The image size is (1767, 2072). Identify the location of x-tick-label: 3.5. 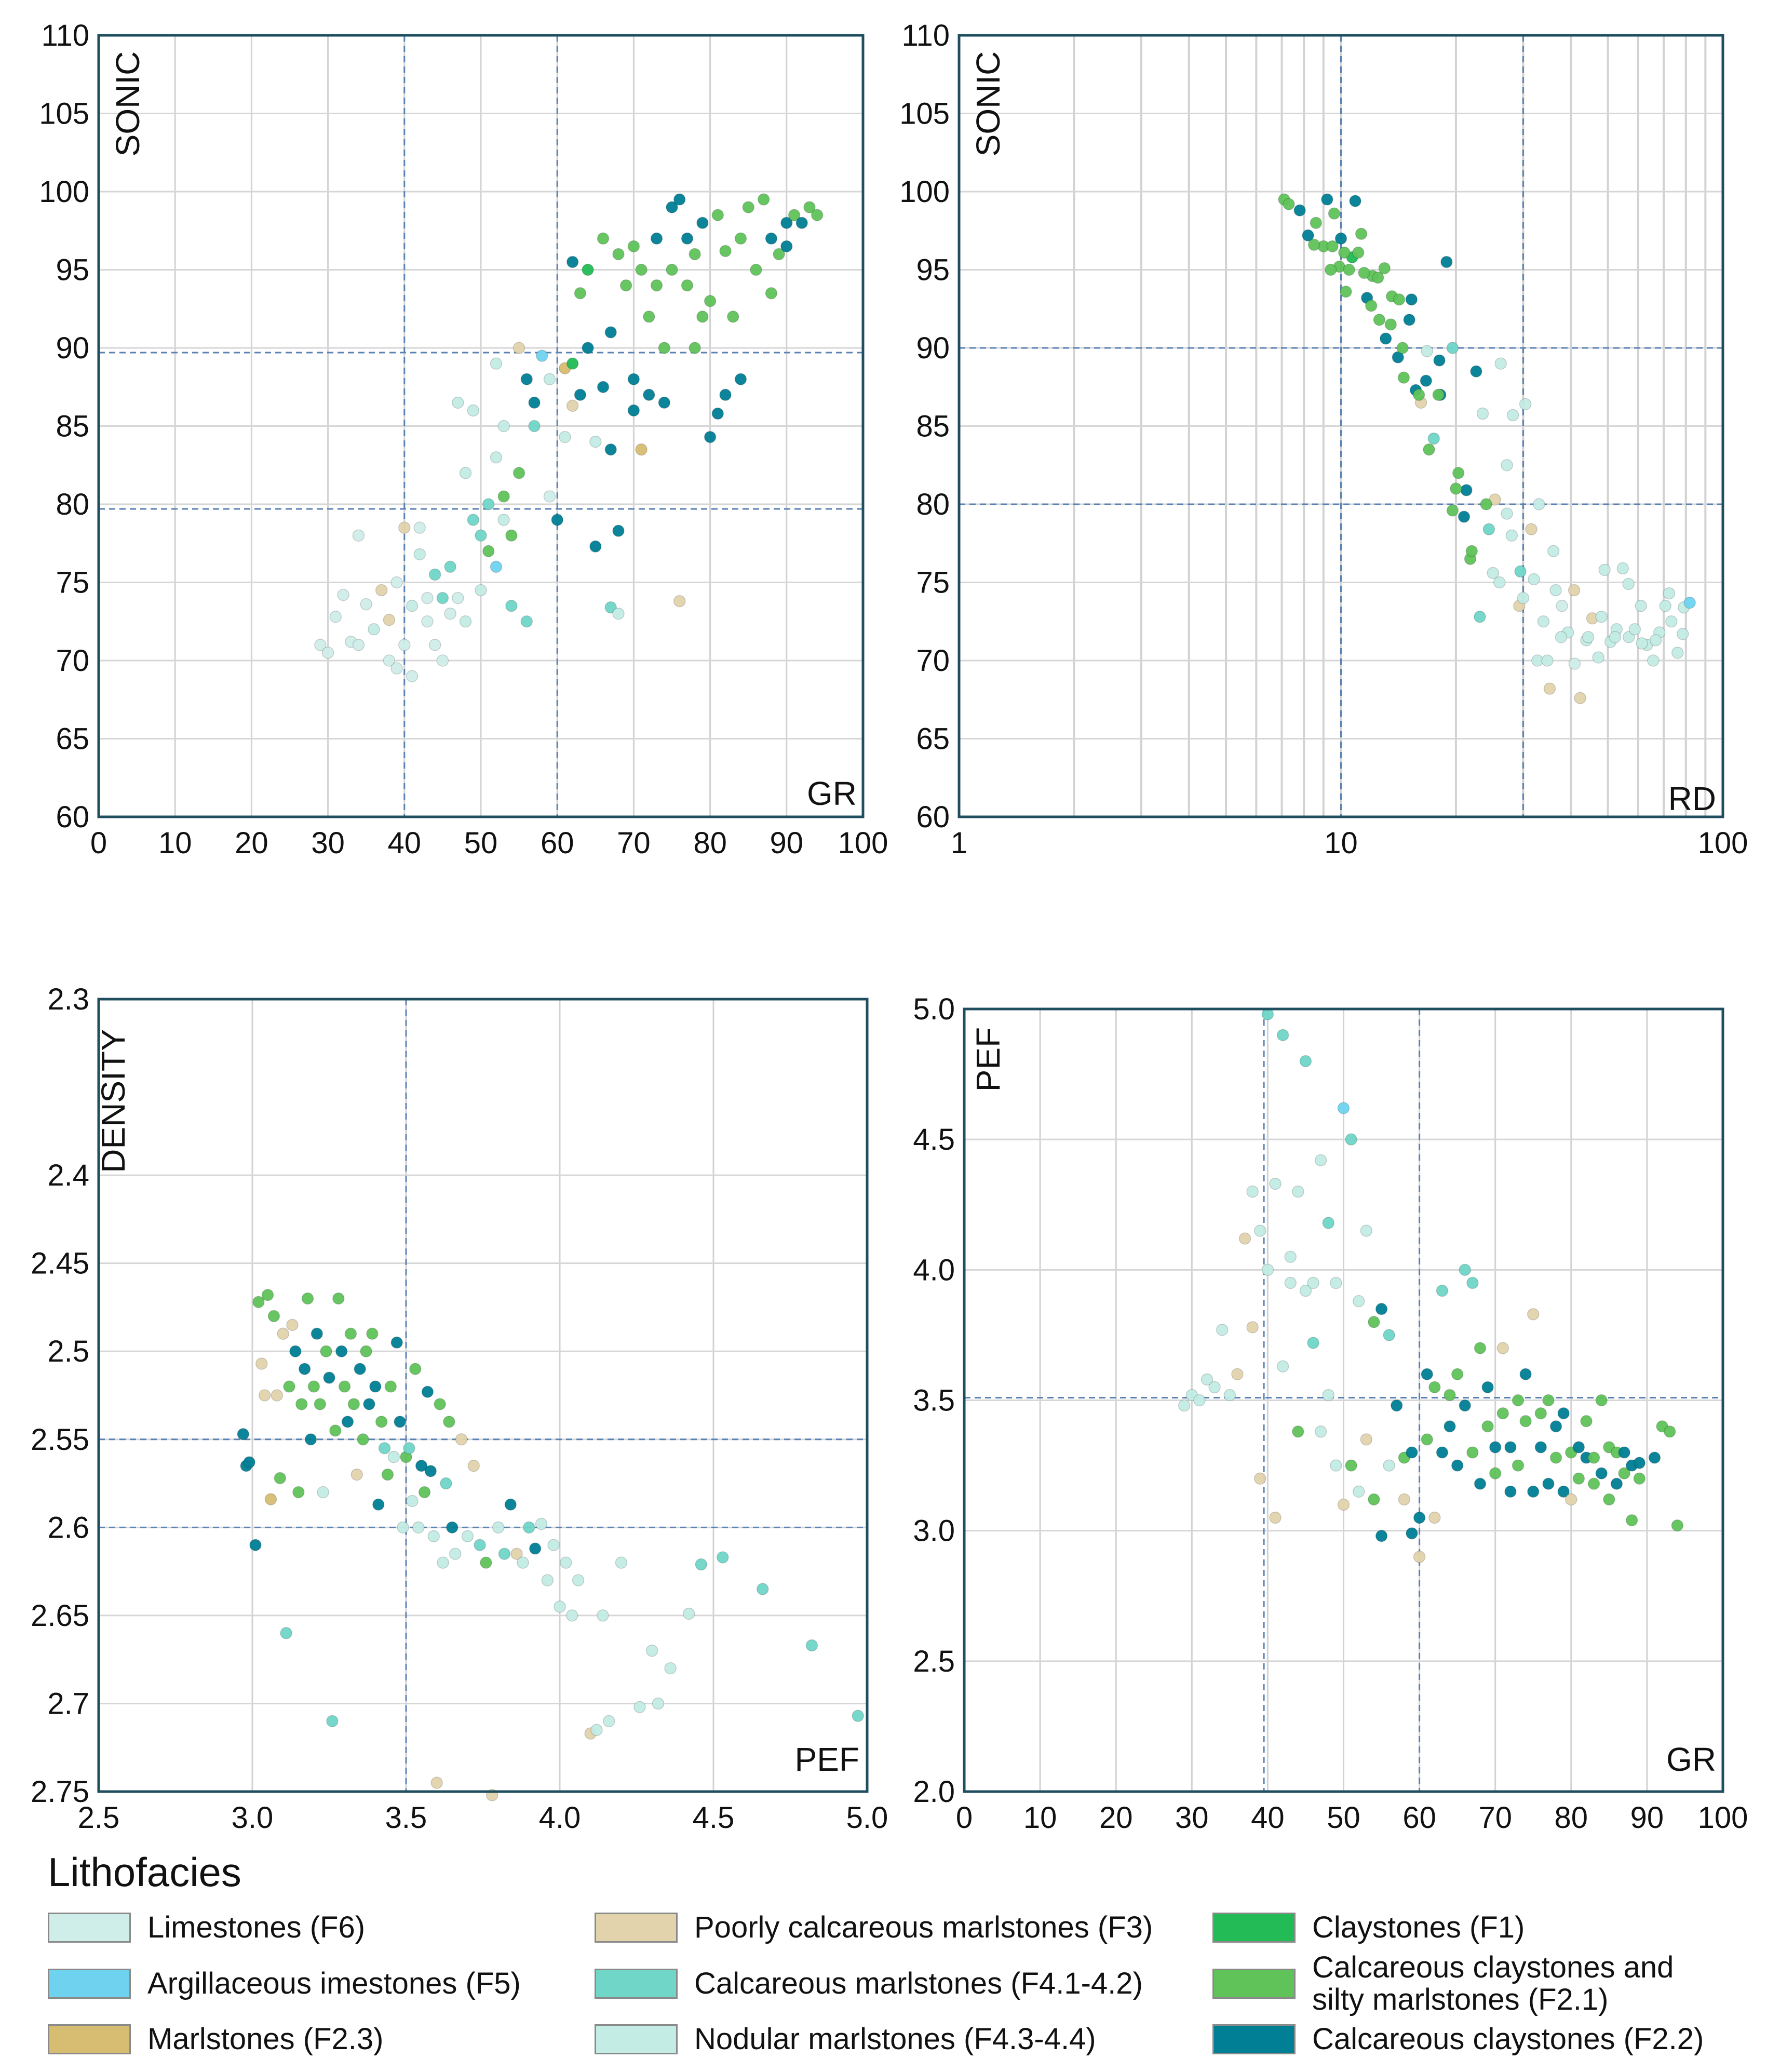
(406, 1818).